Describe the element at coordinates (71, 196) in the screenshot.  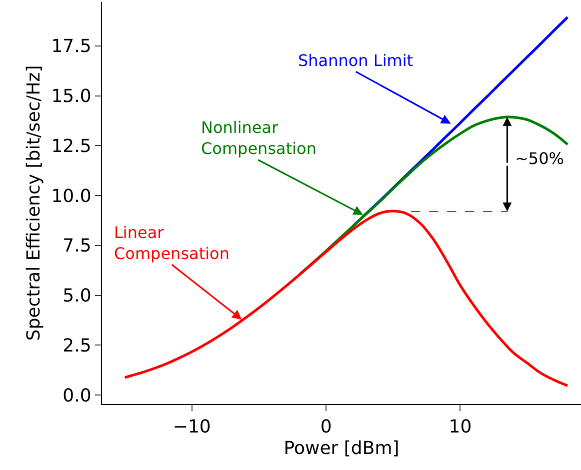
I see `y-tick-label: 10.0` at that location.